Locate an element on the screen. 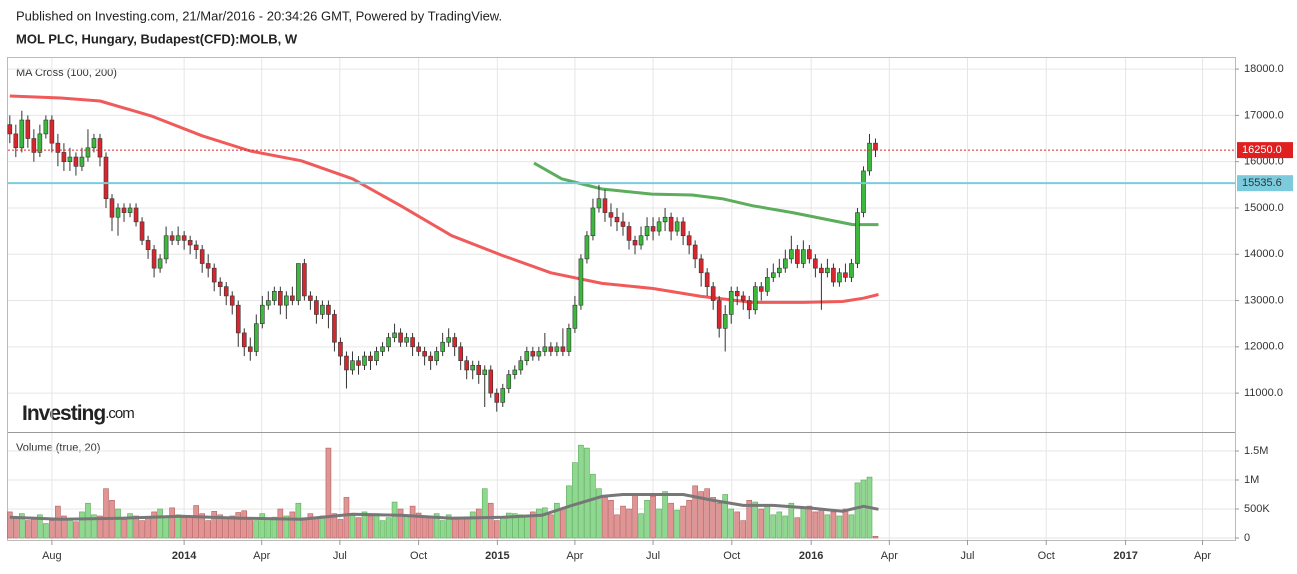 Image resolution: width=1297 pixels, height=574 pixels. symbol-title: MOL PLC, Hungary, Budapest(CFD):MOLB, W is located at coordinates (157, 38).